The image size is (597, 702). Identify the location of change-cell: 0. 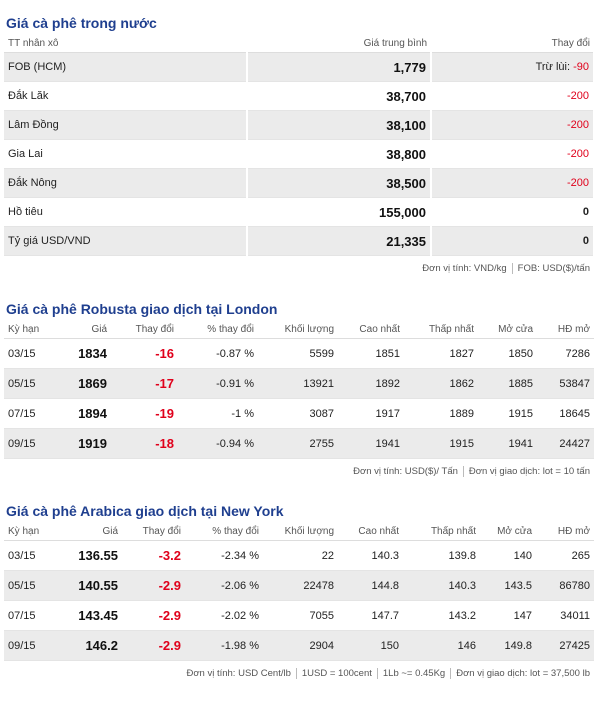
(513, 241).